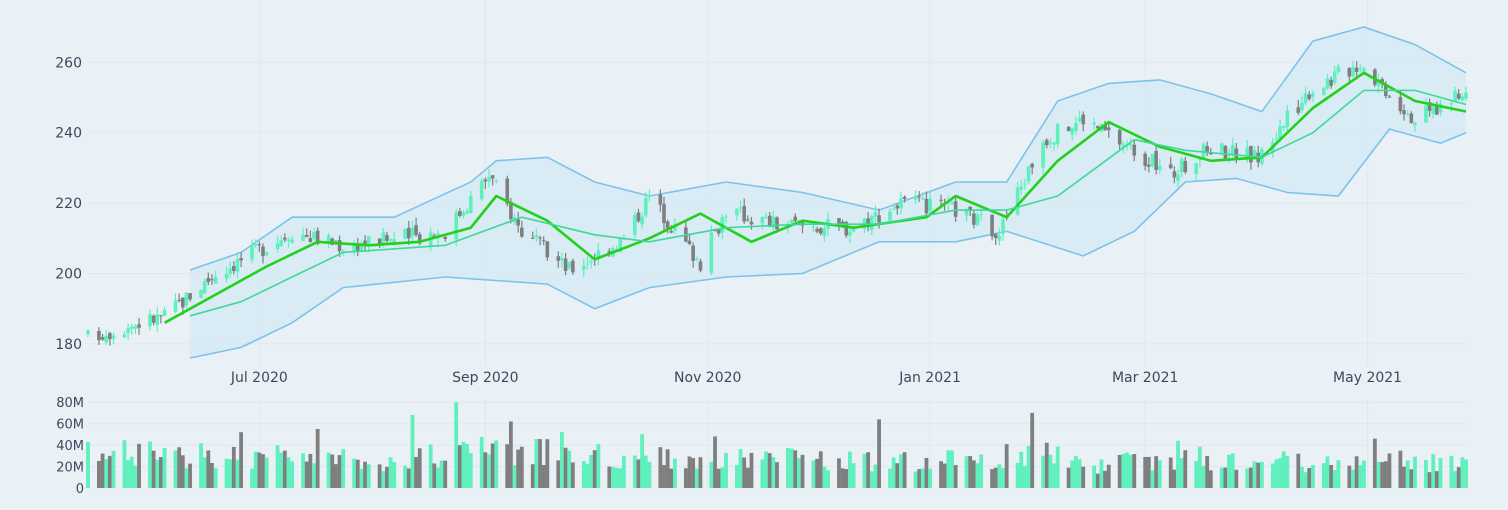 The width and height of the screenshot is (1508, 510). Describe the element at coordinates (70, 446) in the screenshot. I see `volume-y-tick-label: 40M` at that location.